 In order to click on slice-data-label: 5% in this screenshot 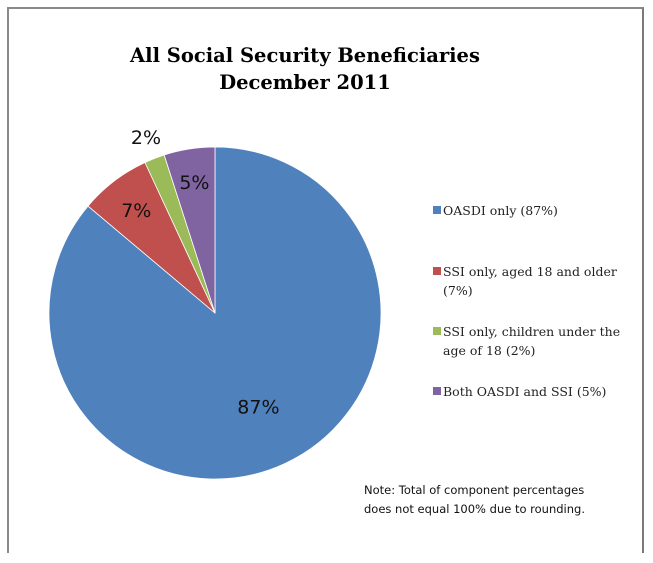, I will do `click(194, 183)`.